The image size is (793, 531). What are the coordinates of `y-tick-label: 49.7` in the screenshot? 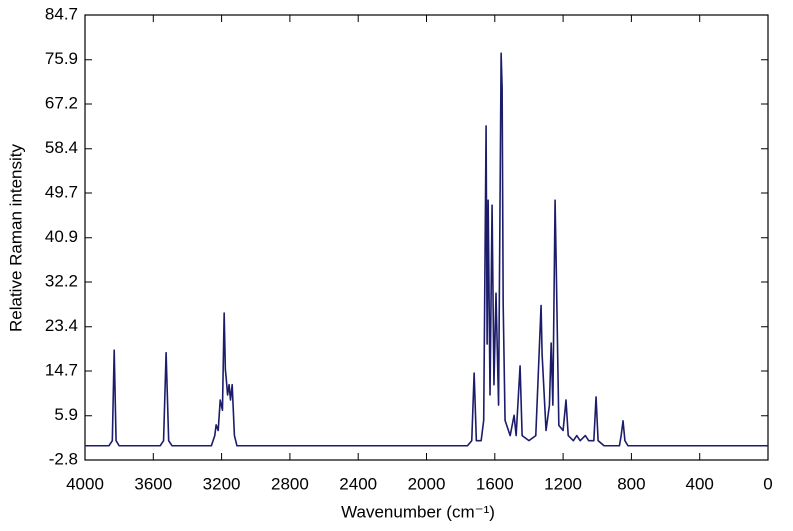 It's located at (61, 191).